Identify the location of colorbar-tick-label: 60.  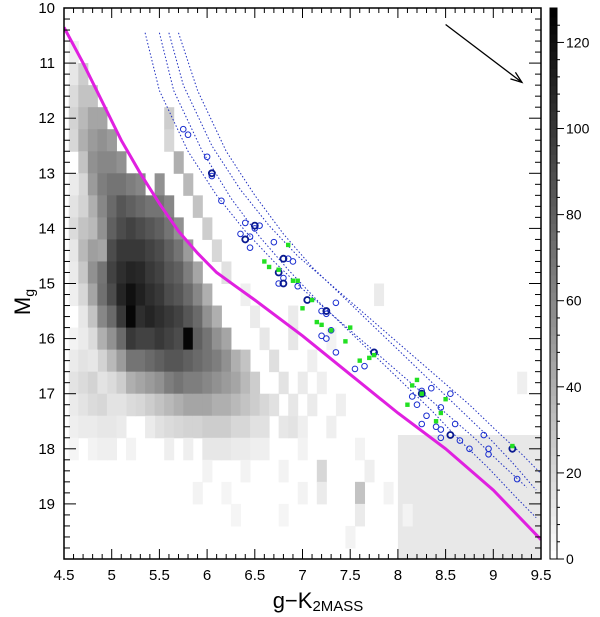
(574, 301).